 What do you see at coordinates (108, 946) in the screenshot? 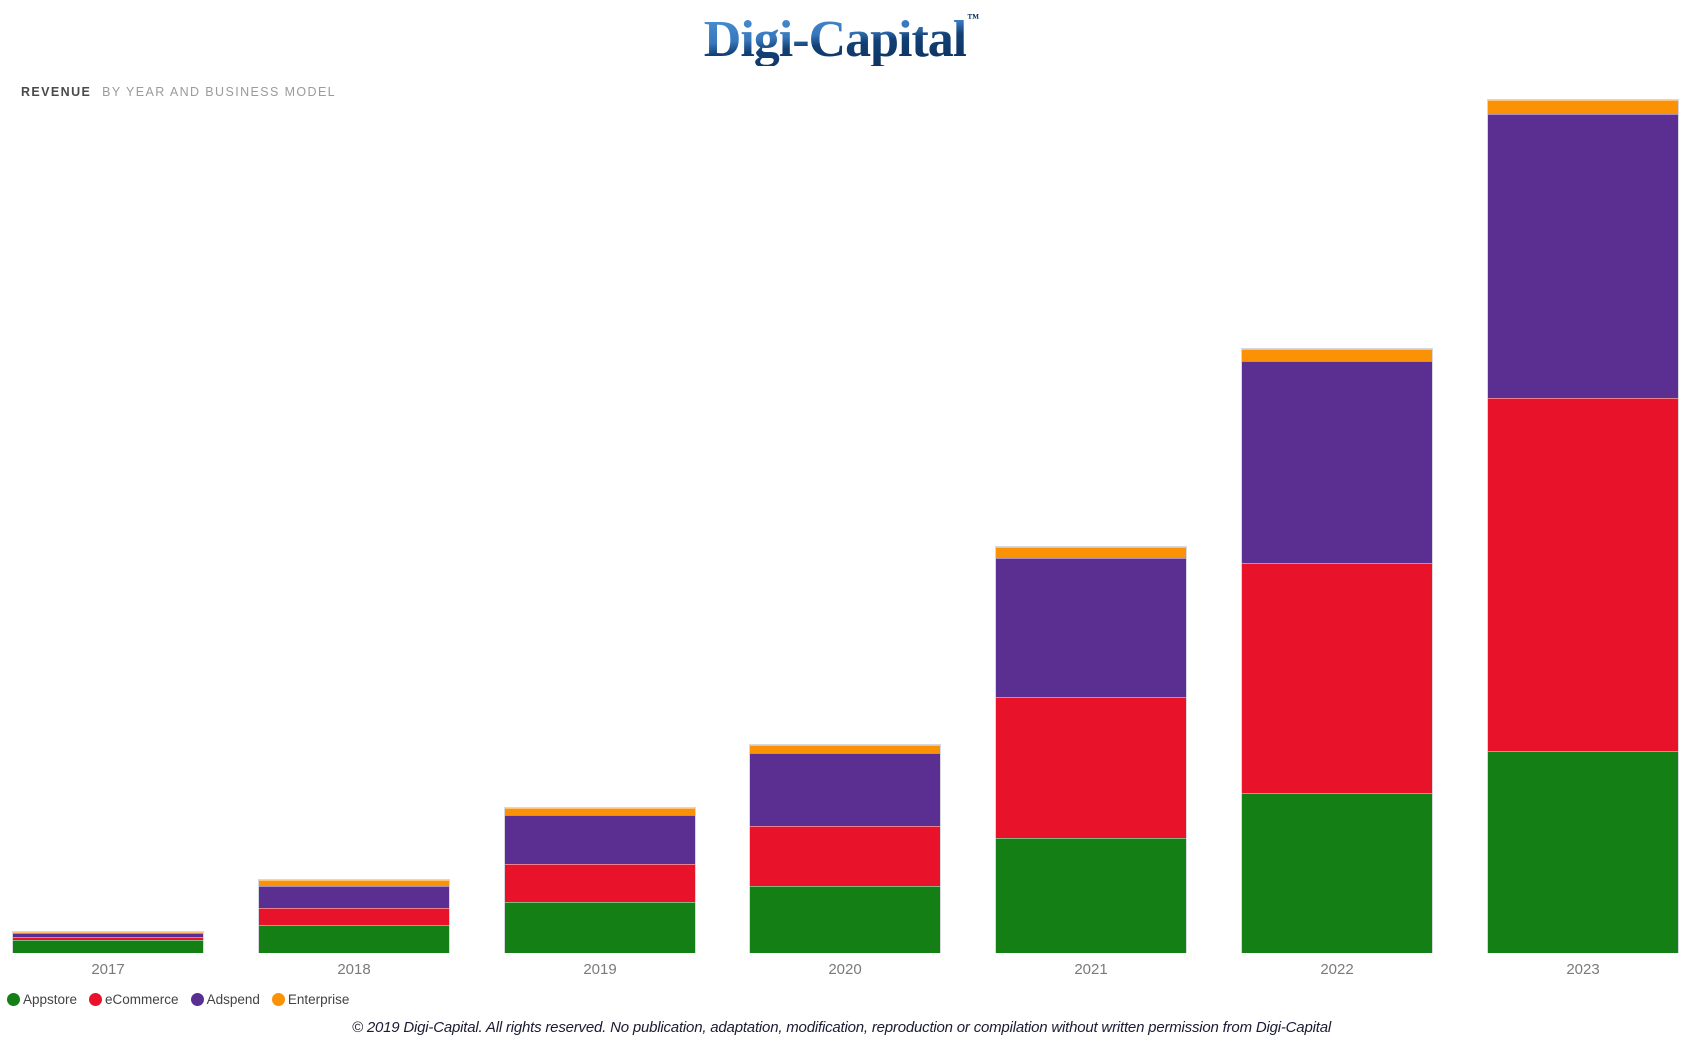
I see `segment-appstore-2017` at bounding box center [108, 946].